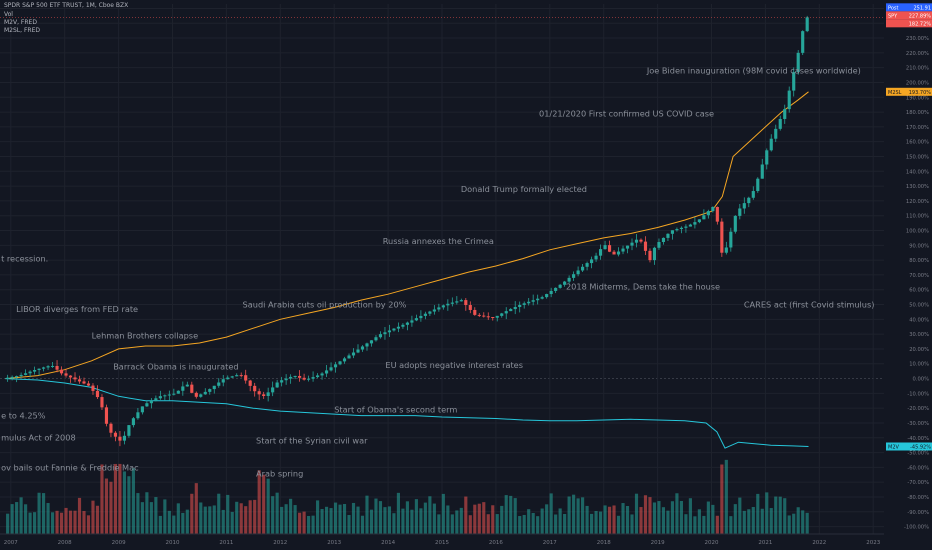  Describe the element at coordinates (918, 424) in the screenshot. I see `y-tick-label: -30.00%` at that location.